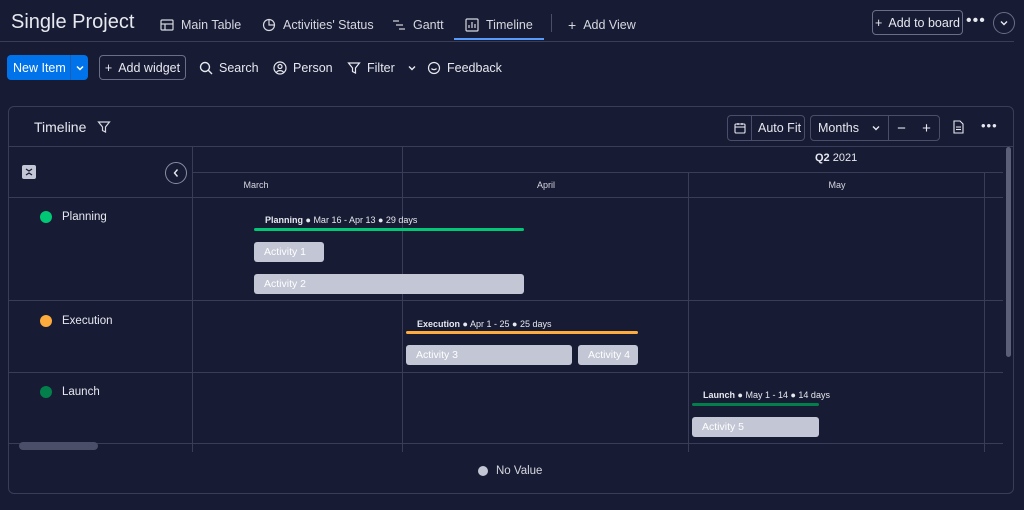 The height and width of the screenshot is (510, 1024). I want to click on legend-color-dot, so click(483, 471).